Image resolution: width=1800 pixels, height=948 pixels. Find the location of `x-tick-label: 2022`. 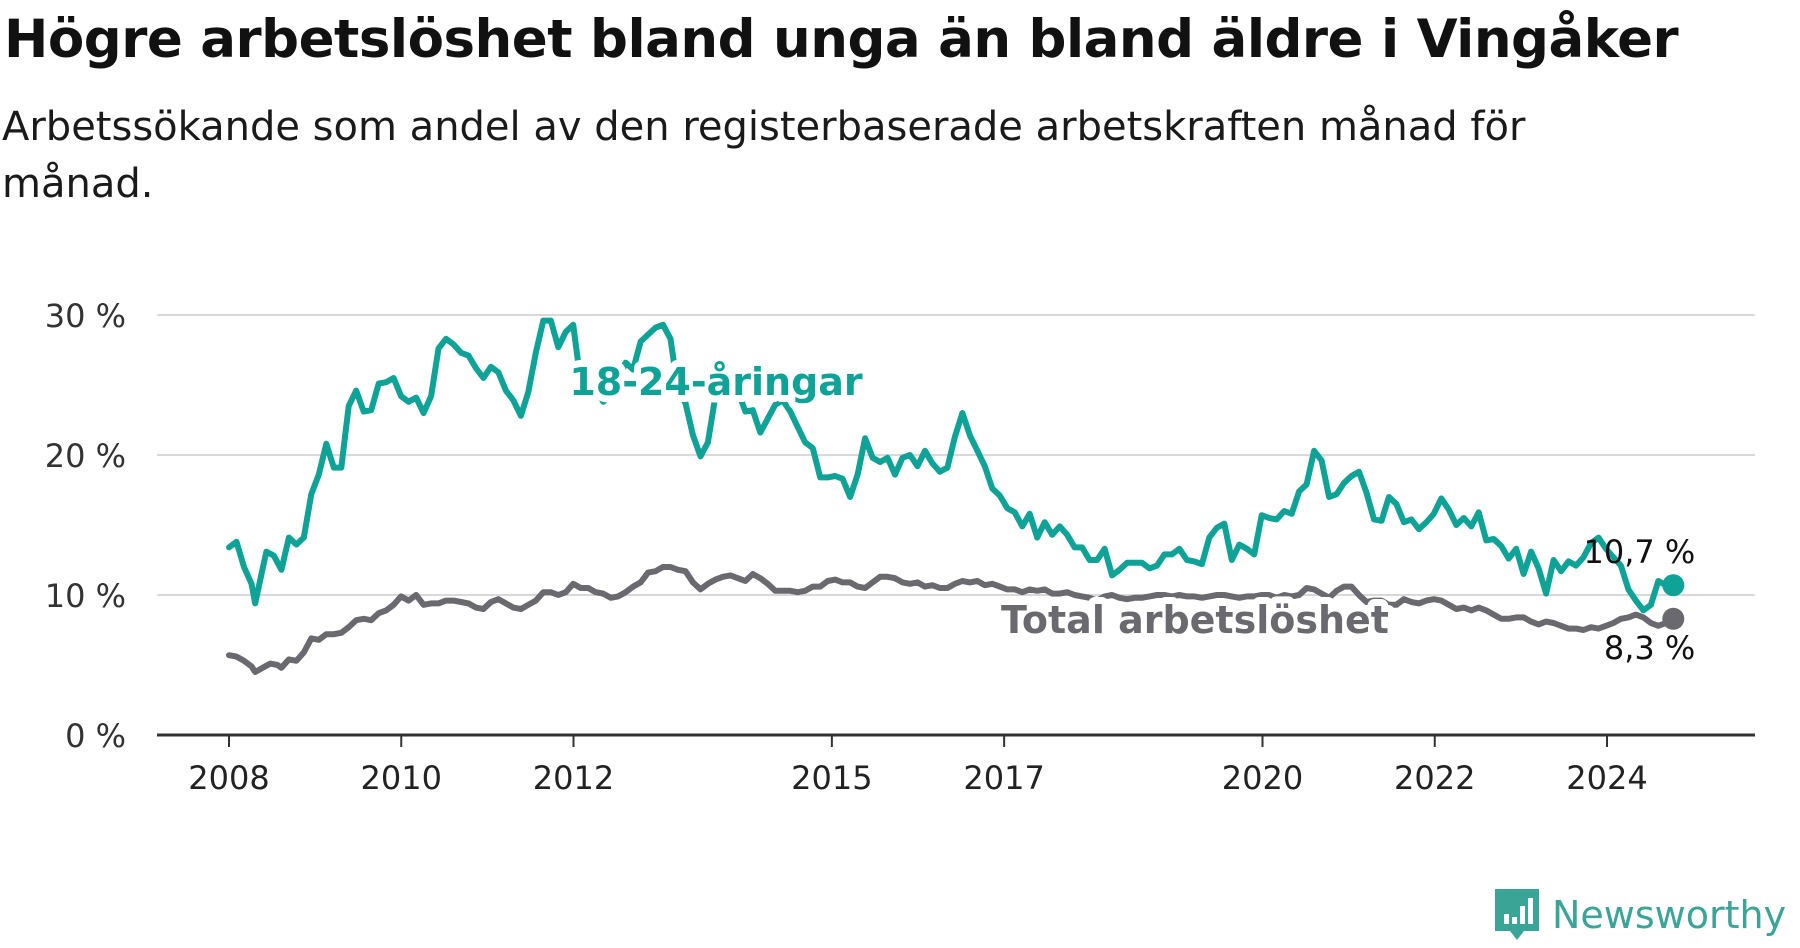

x-tick-label: 2022 is located at coordinates (1434, 778).